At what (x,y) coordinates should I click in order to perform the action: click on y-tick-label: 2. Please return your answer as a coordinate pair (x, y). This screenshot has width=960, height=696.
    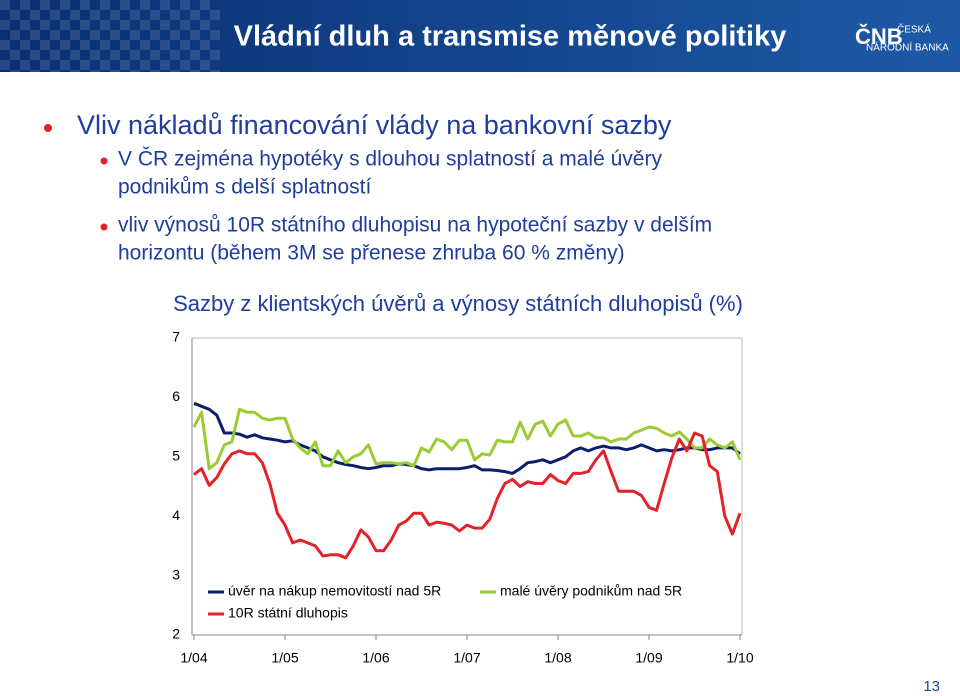
    Looking at the image, I should click on (176, 634).